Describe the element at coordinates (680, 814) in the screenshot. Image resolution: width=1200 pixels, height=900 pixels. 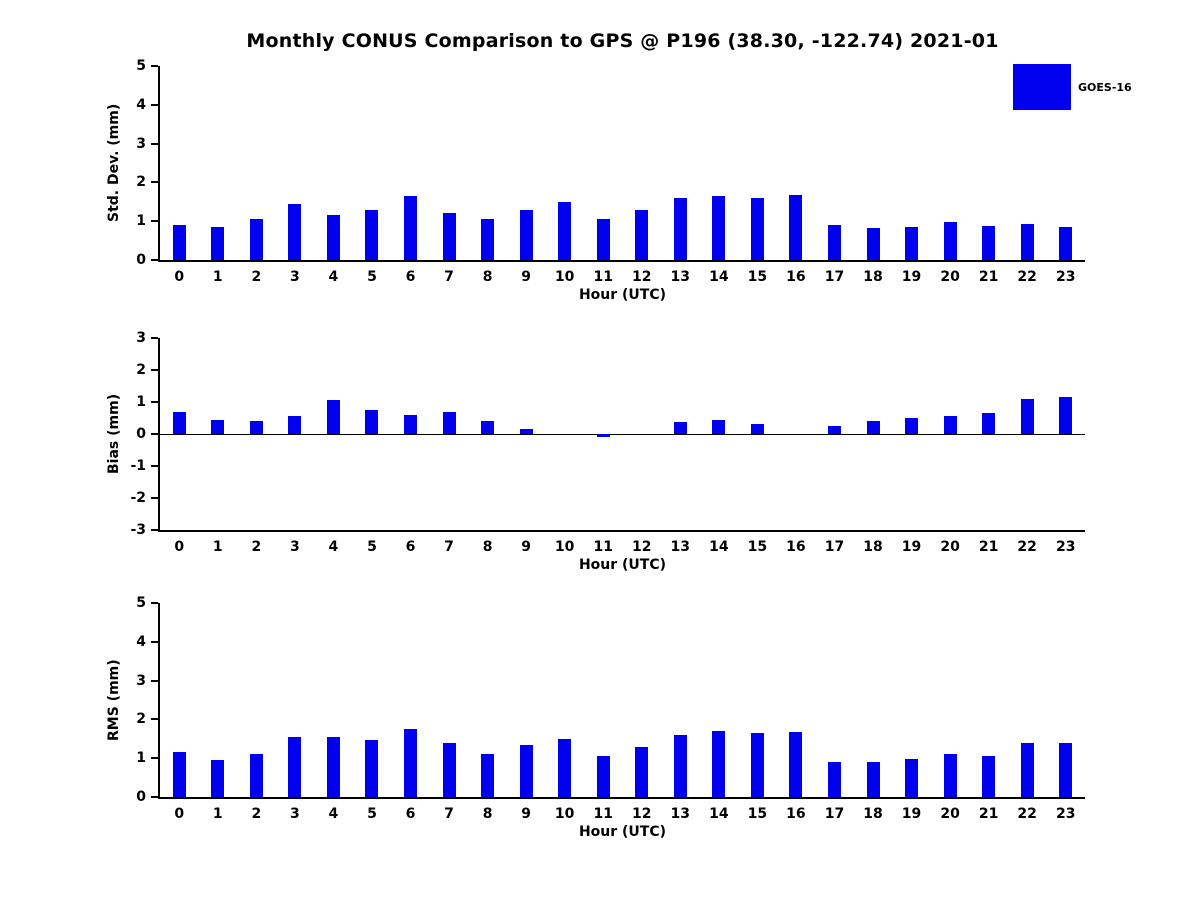
I see `x-tick-label: 13` at that location.